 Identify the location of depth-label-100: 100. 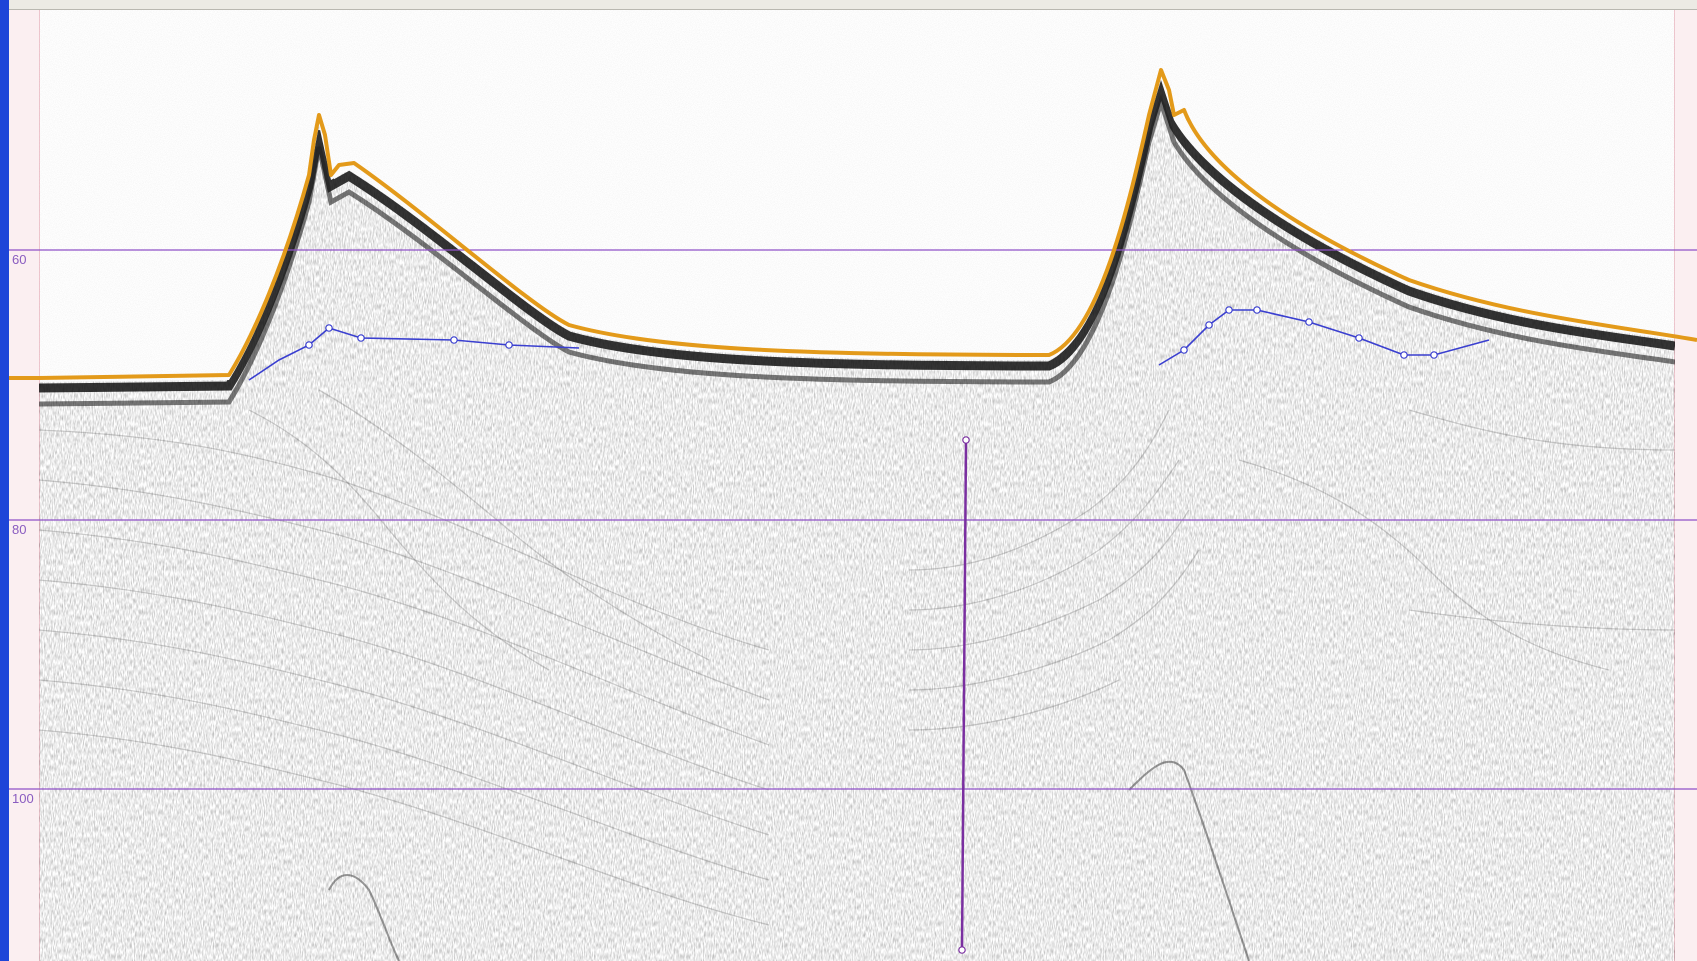
(23, 798).